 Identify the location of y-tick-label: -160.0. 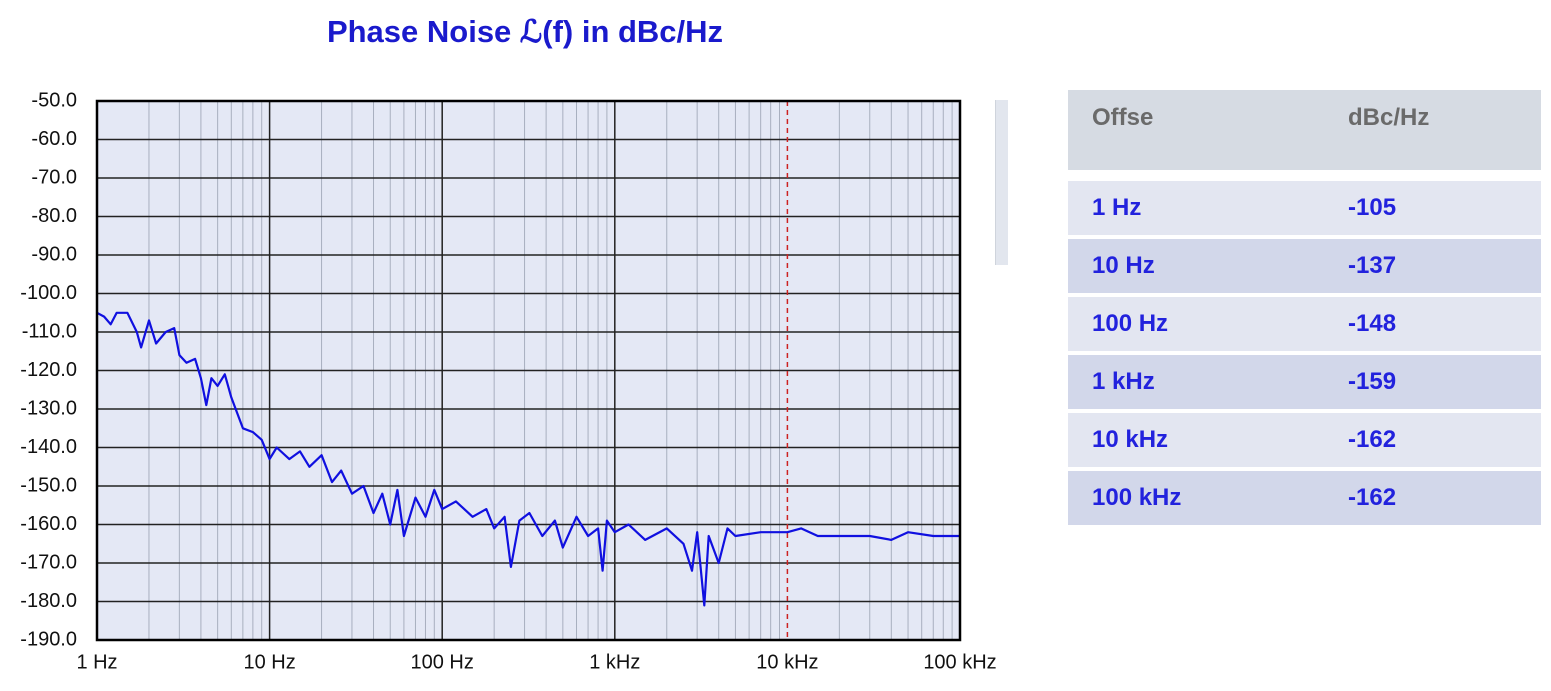
(48, 524).